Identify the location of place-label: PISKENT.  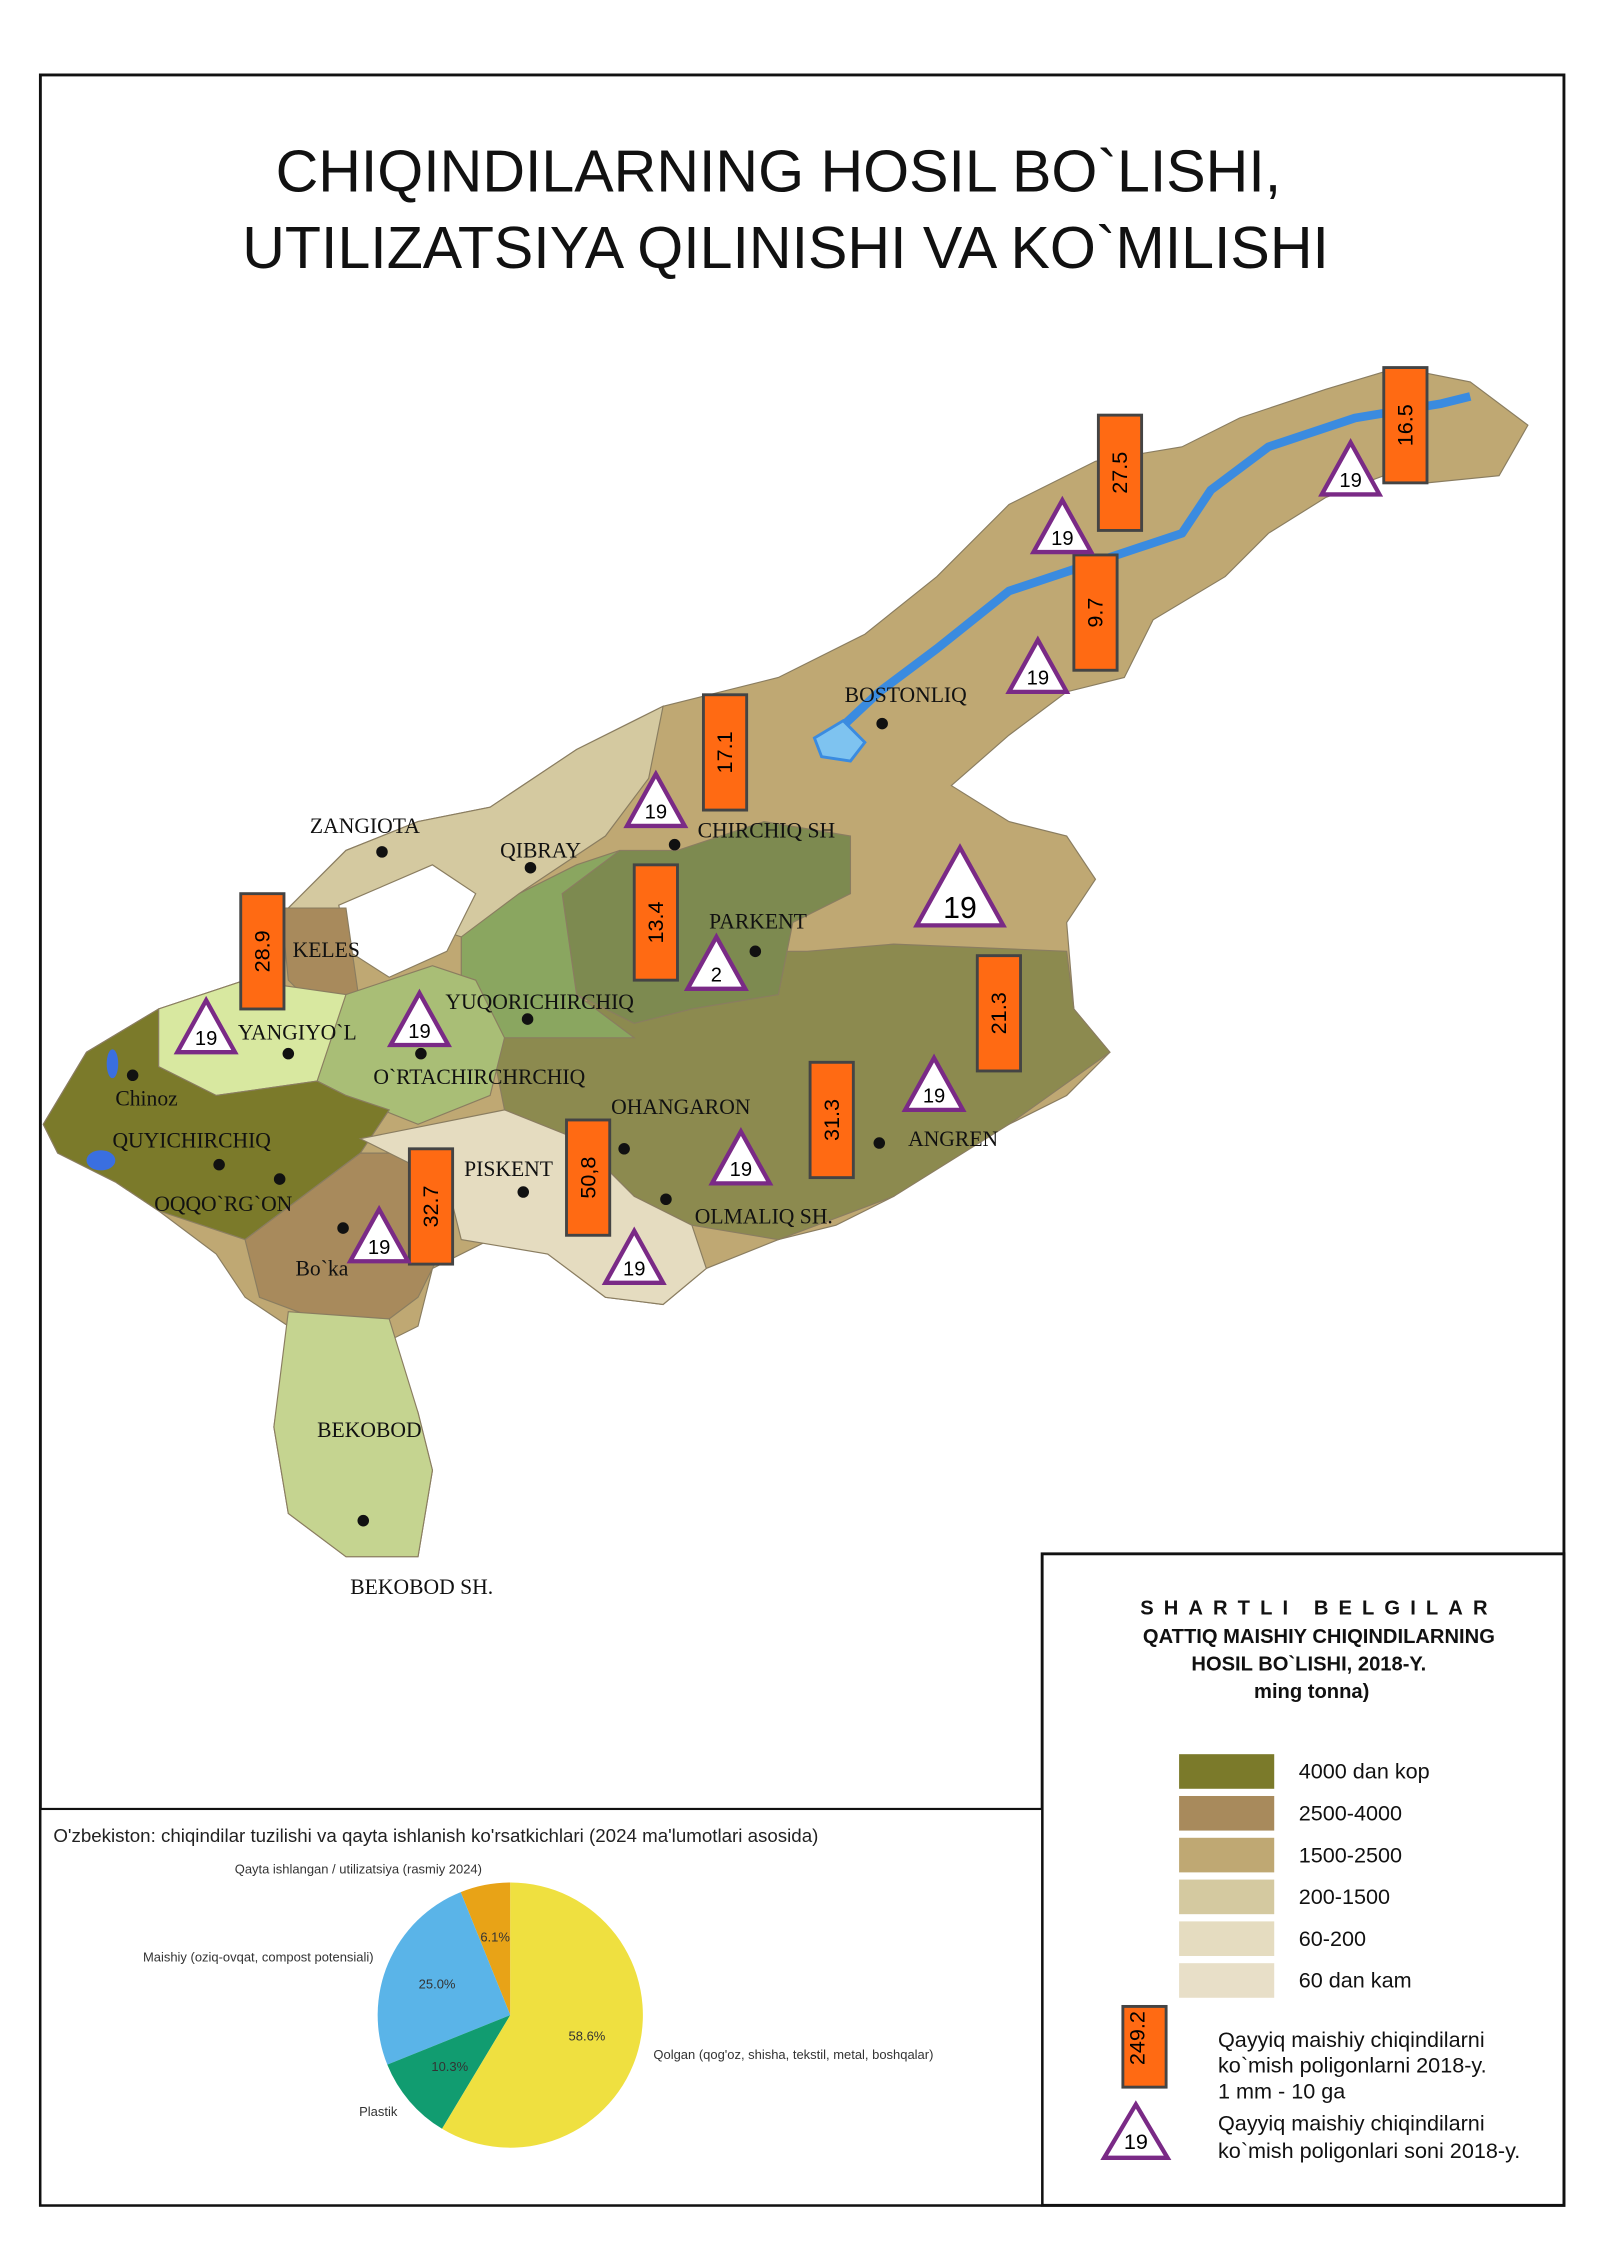
(508, 1169).